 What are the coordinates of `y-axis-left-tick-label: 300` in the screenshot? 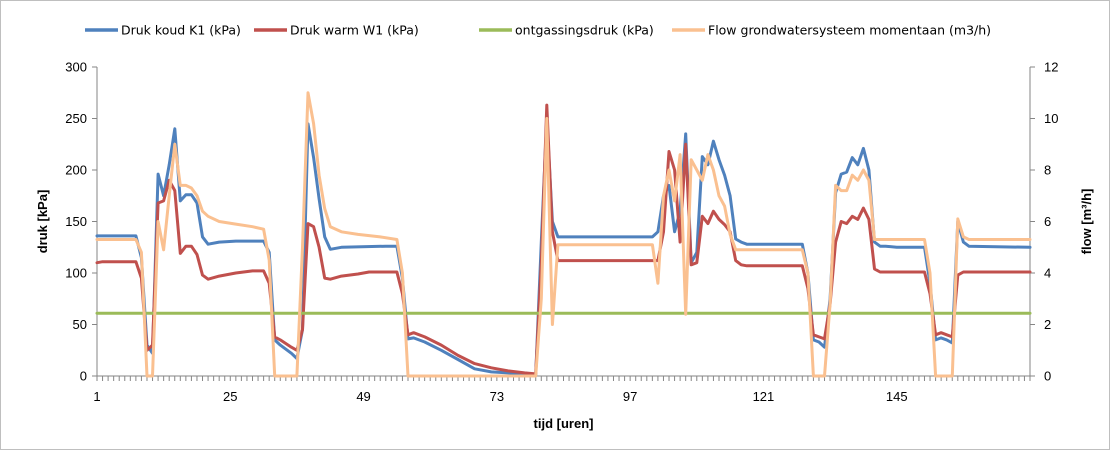 It's located at (76, 67).